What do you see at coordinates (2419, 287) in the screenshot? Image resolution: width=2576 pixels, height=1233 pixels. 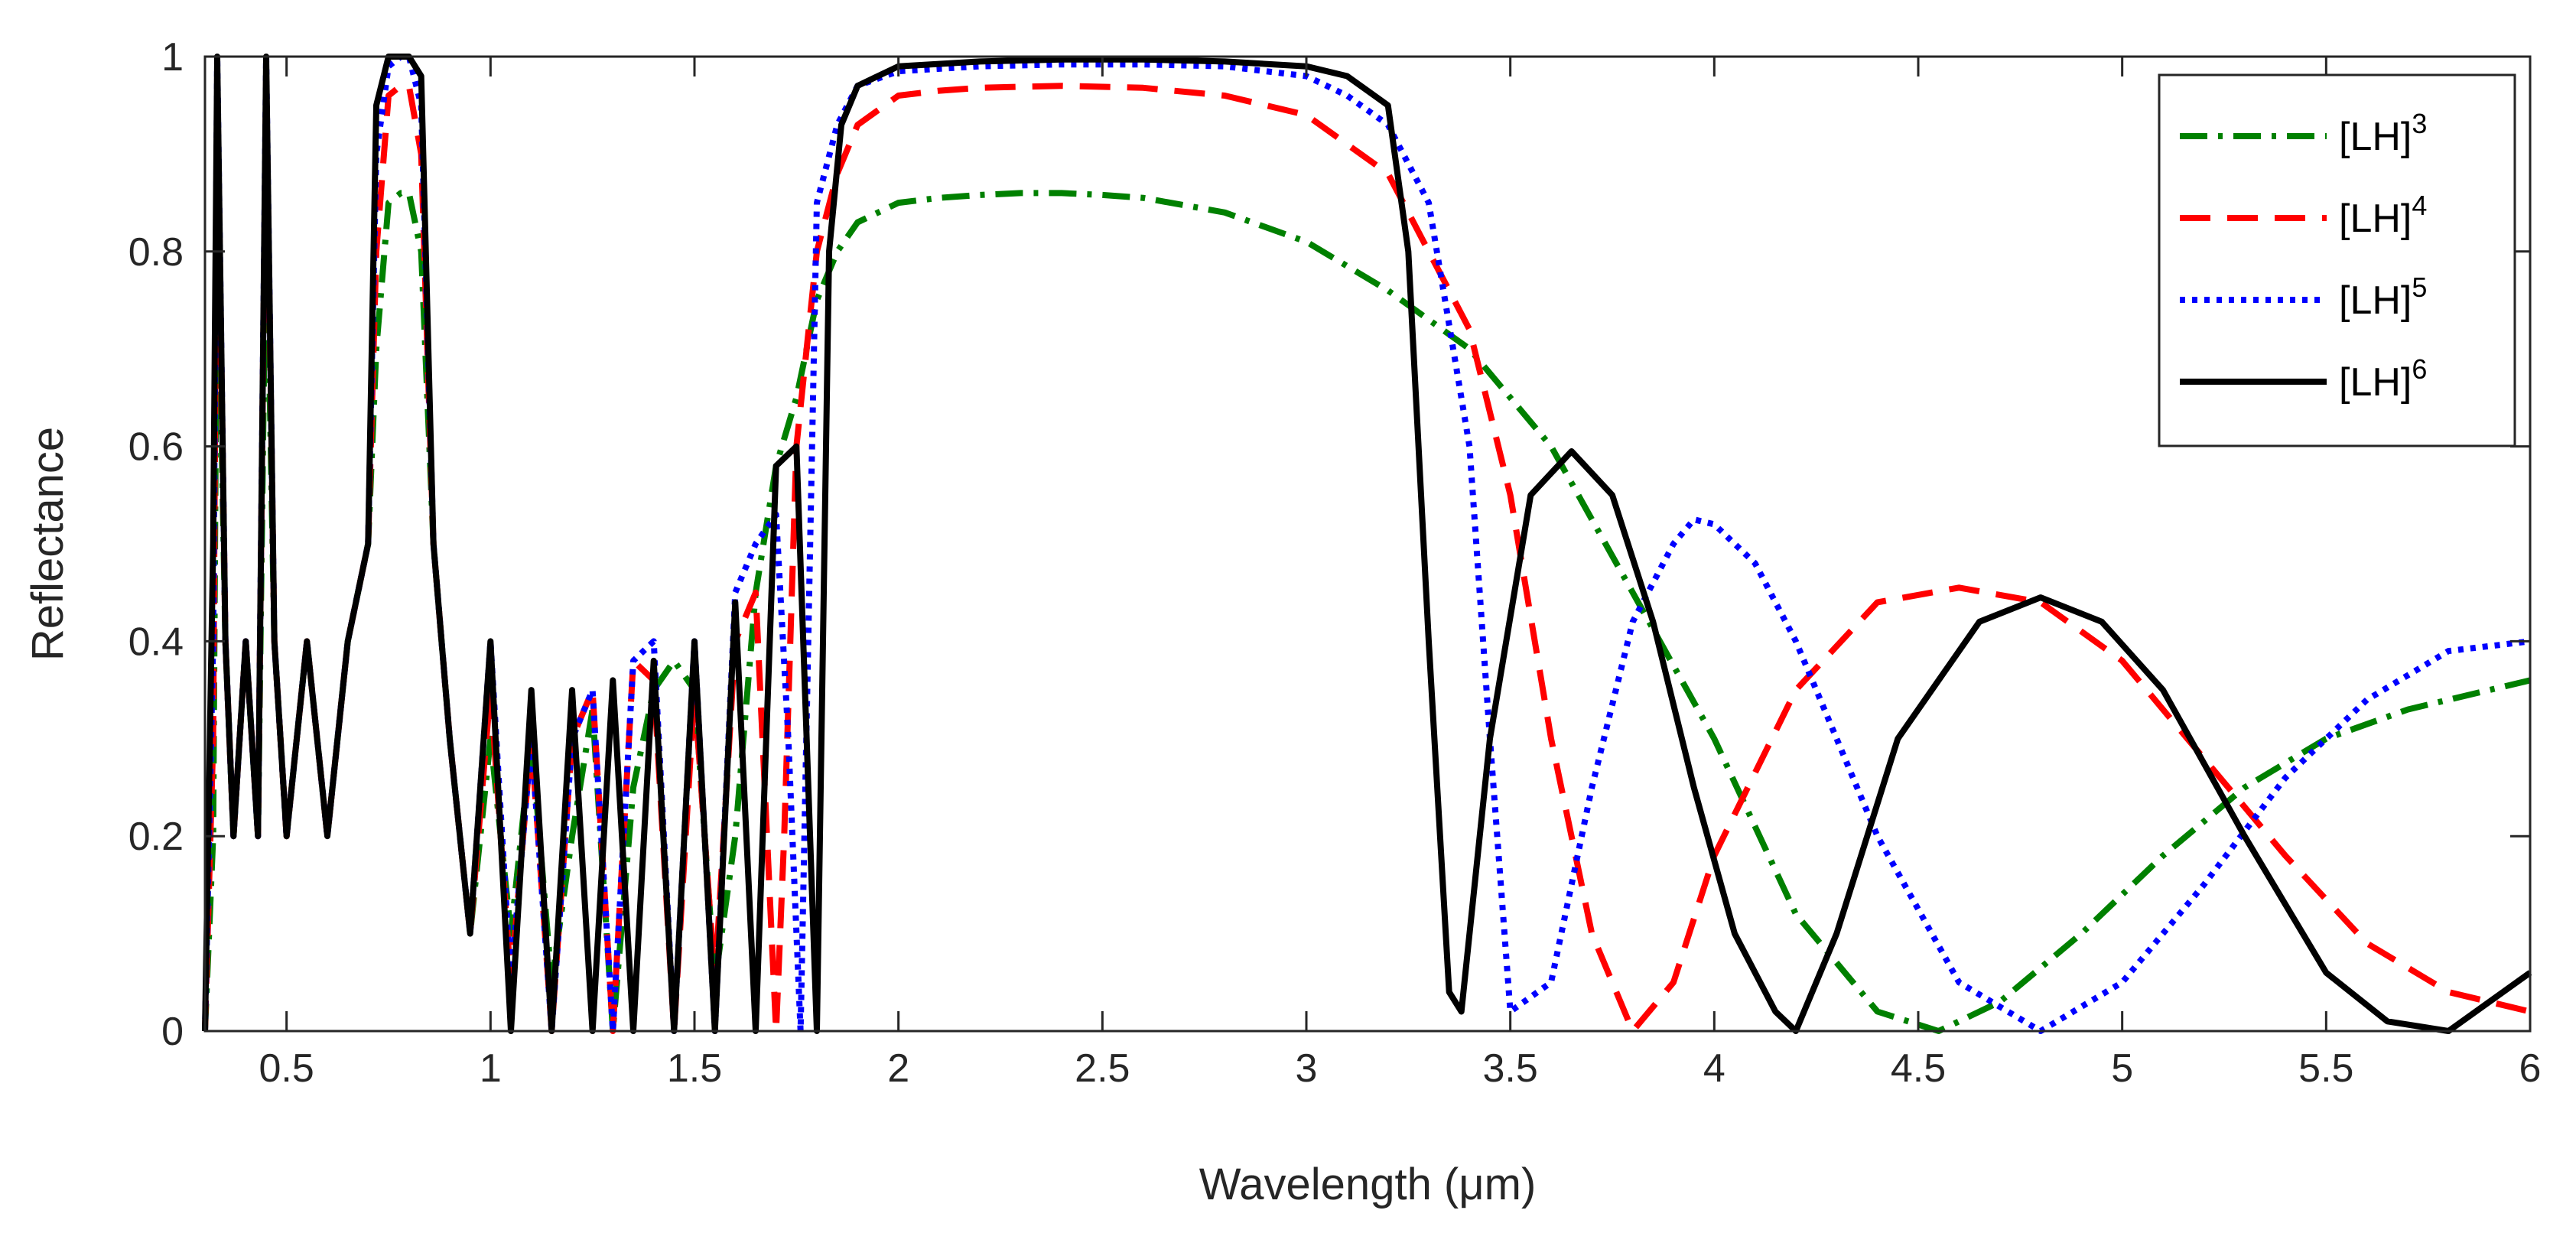 I see `legend-superscript: 5` at bounding box center [2419, 287].